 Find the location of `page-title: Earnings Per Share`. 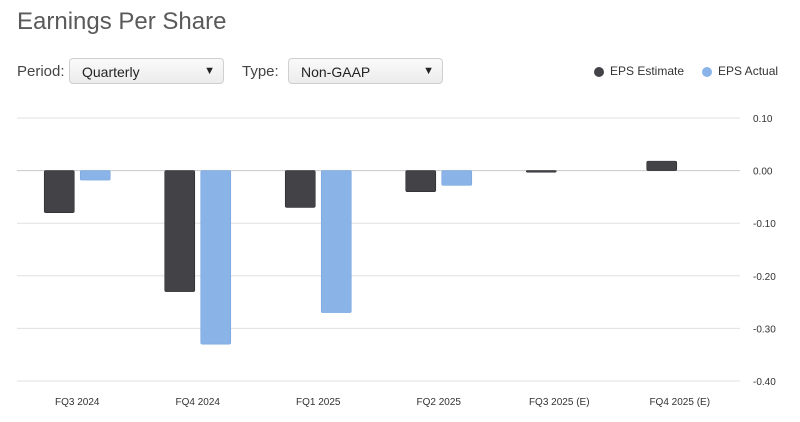

page-title: Earnings Per Share is located at coordinates (122, 21).